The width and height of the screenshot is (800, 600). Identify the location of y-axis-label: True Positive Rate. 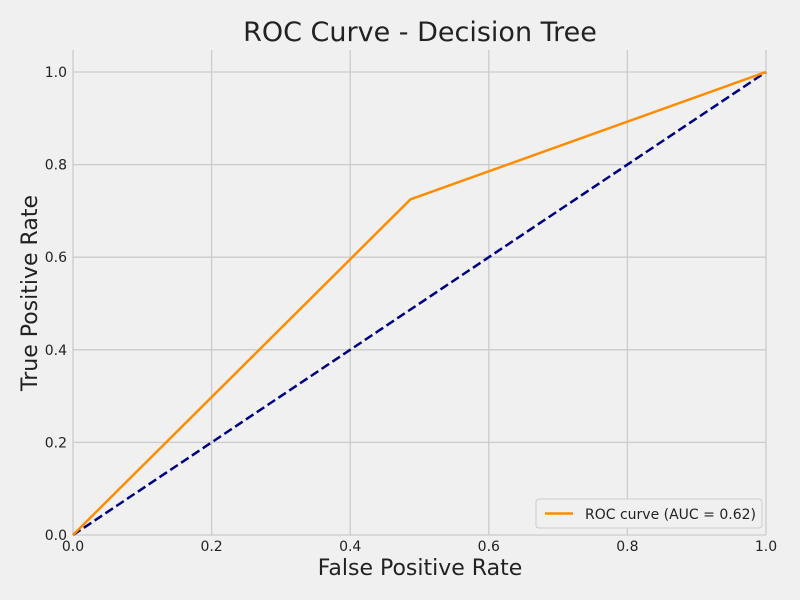
(30, 293).